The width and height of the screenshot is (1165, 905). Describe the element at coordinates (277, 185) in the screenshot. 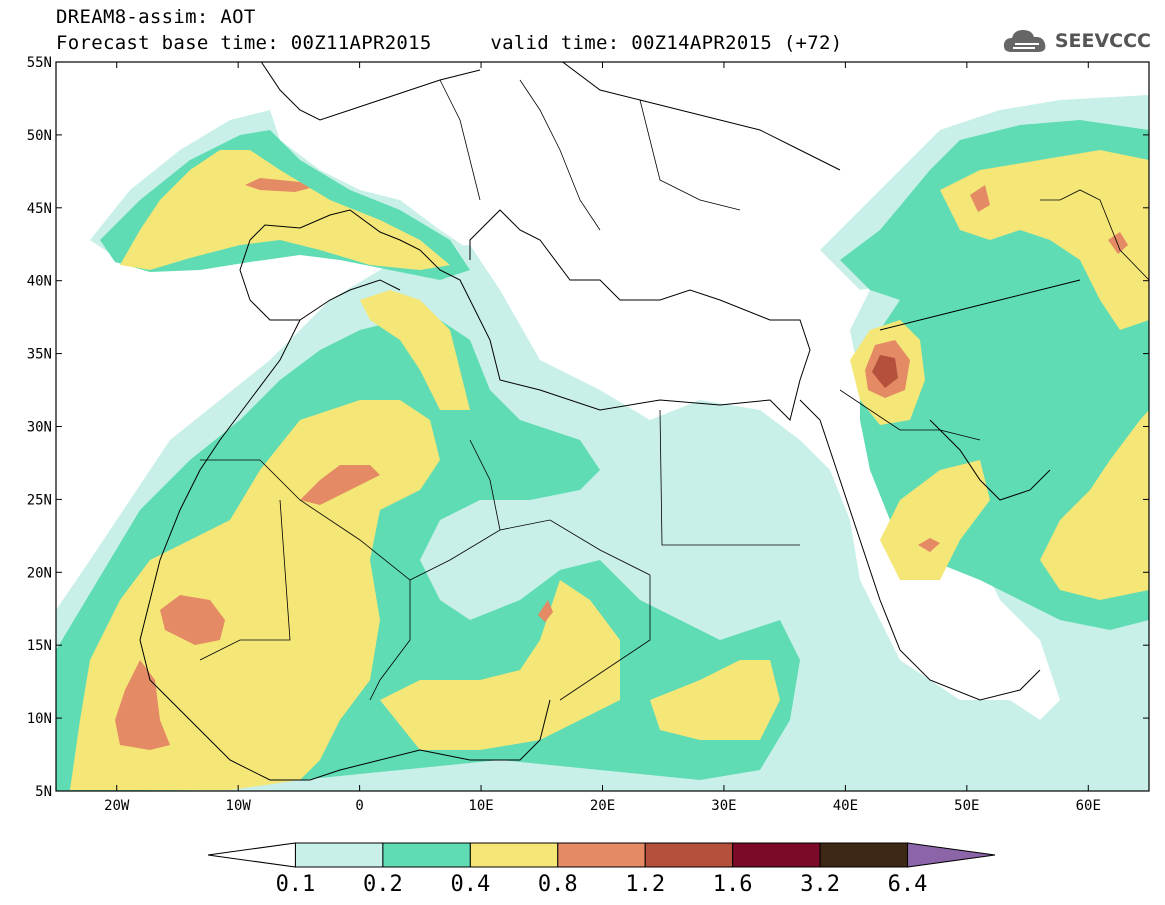

I see `aot-field-orange-atlantic` at that location.